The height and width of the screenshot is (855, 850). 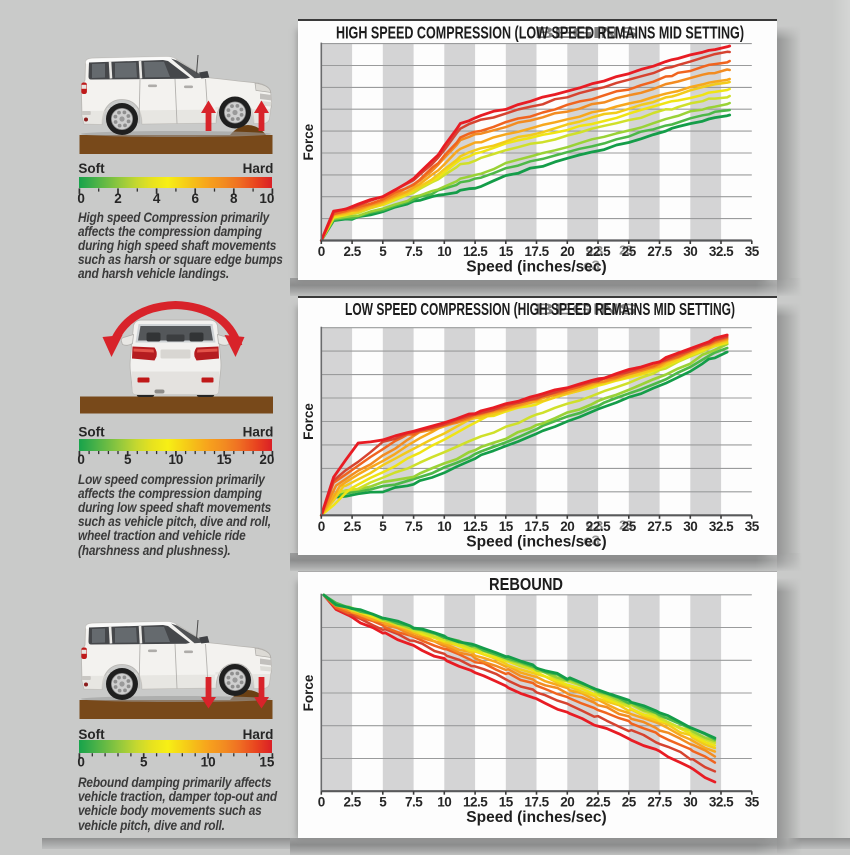 What do you see at coordinates (118, 198) in the screenshot?
I see `svg-text: 2` at bounding box center [118, 198].